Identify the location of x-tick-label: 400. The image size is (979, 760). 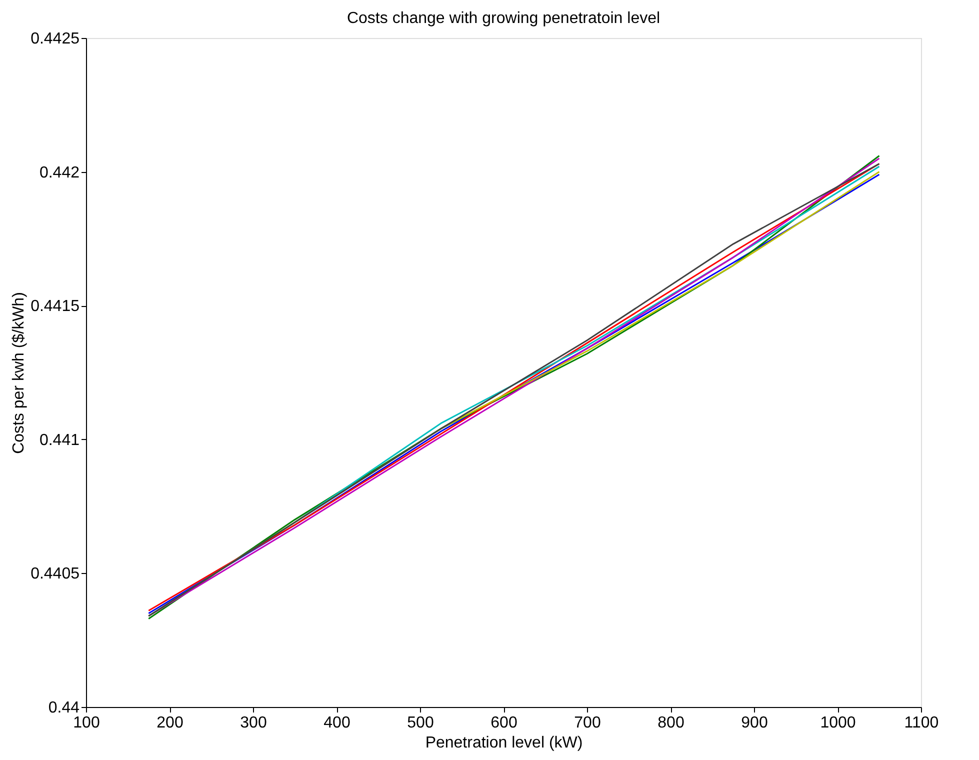
(337, 723).